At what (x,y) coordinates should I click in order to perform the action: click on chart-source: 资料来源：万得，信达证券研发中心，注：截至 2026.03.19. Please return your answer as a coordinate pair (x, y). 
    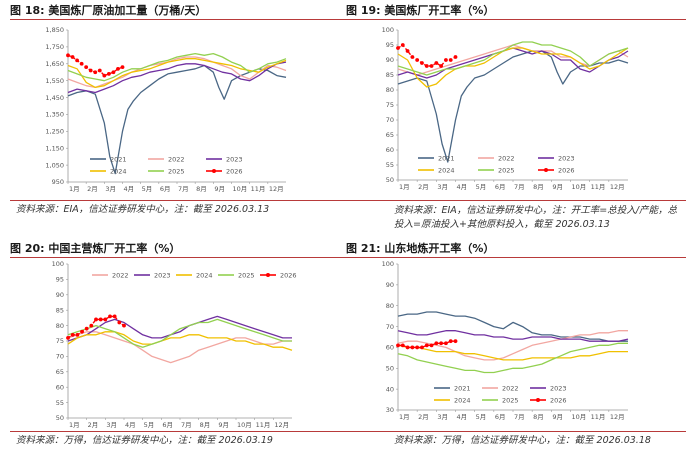
    Looking at the image, I should click on (144, 440).